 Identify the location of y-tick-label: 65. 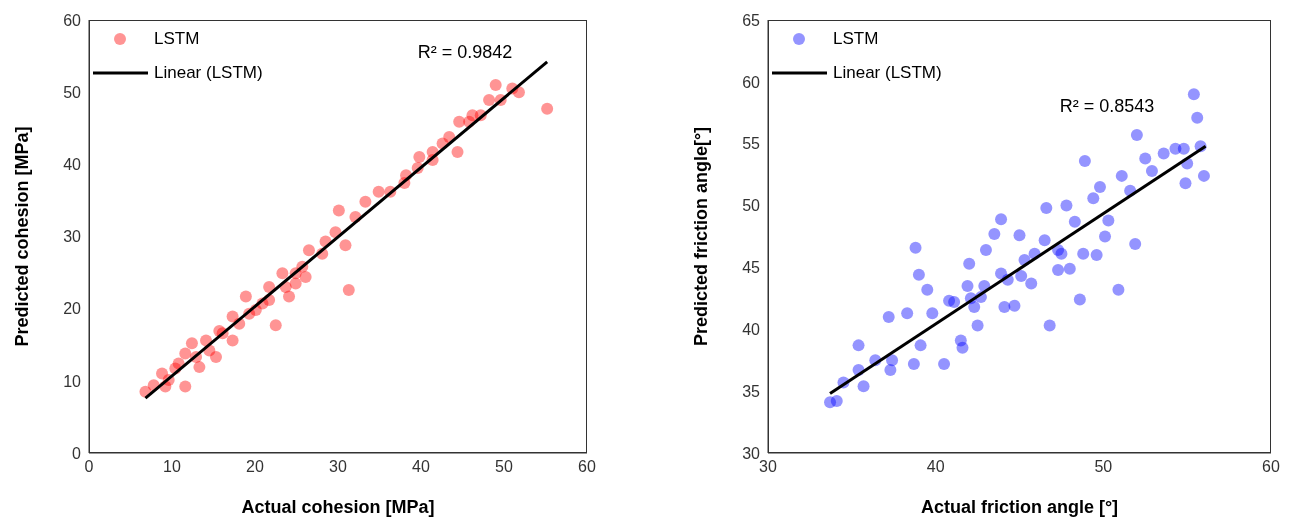
(751, 20).